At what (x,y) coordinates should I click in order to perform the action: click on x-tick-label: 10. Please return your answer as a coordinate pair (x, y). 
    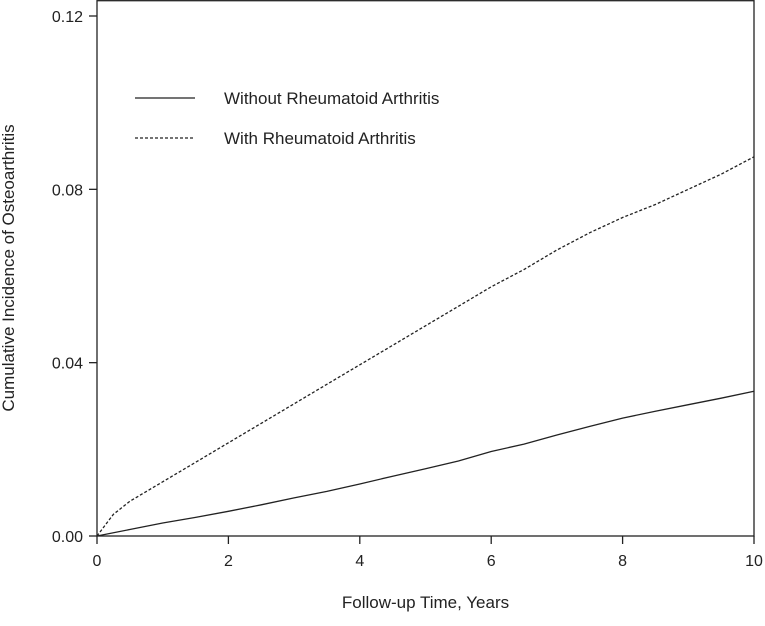
    Looking at the image, I should click on (754, 561).